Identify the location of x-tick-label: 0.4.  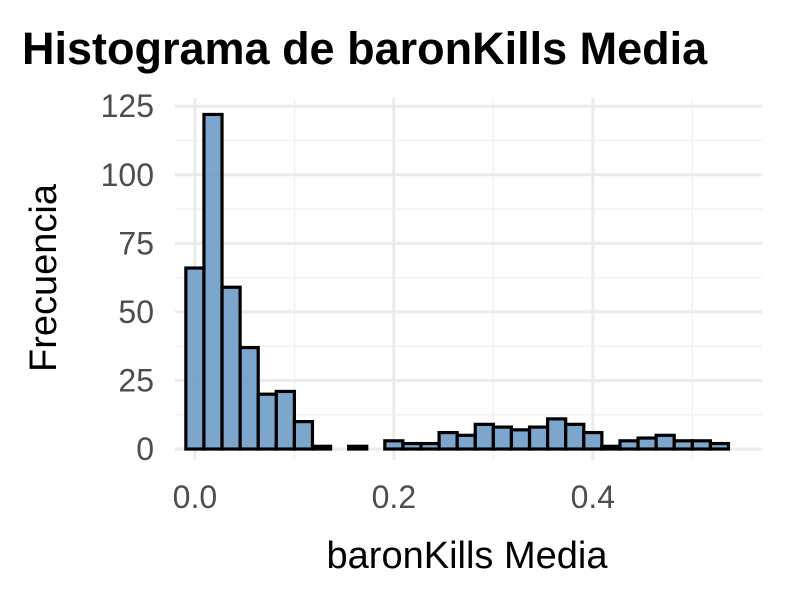
(593, 497).